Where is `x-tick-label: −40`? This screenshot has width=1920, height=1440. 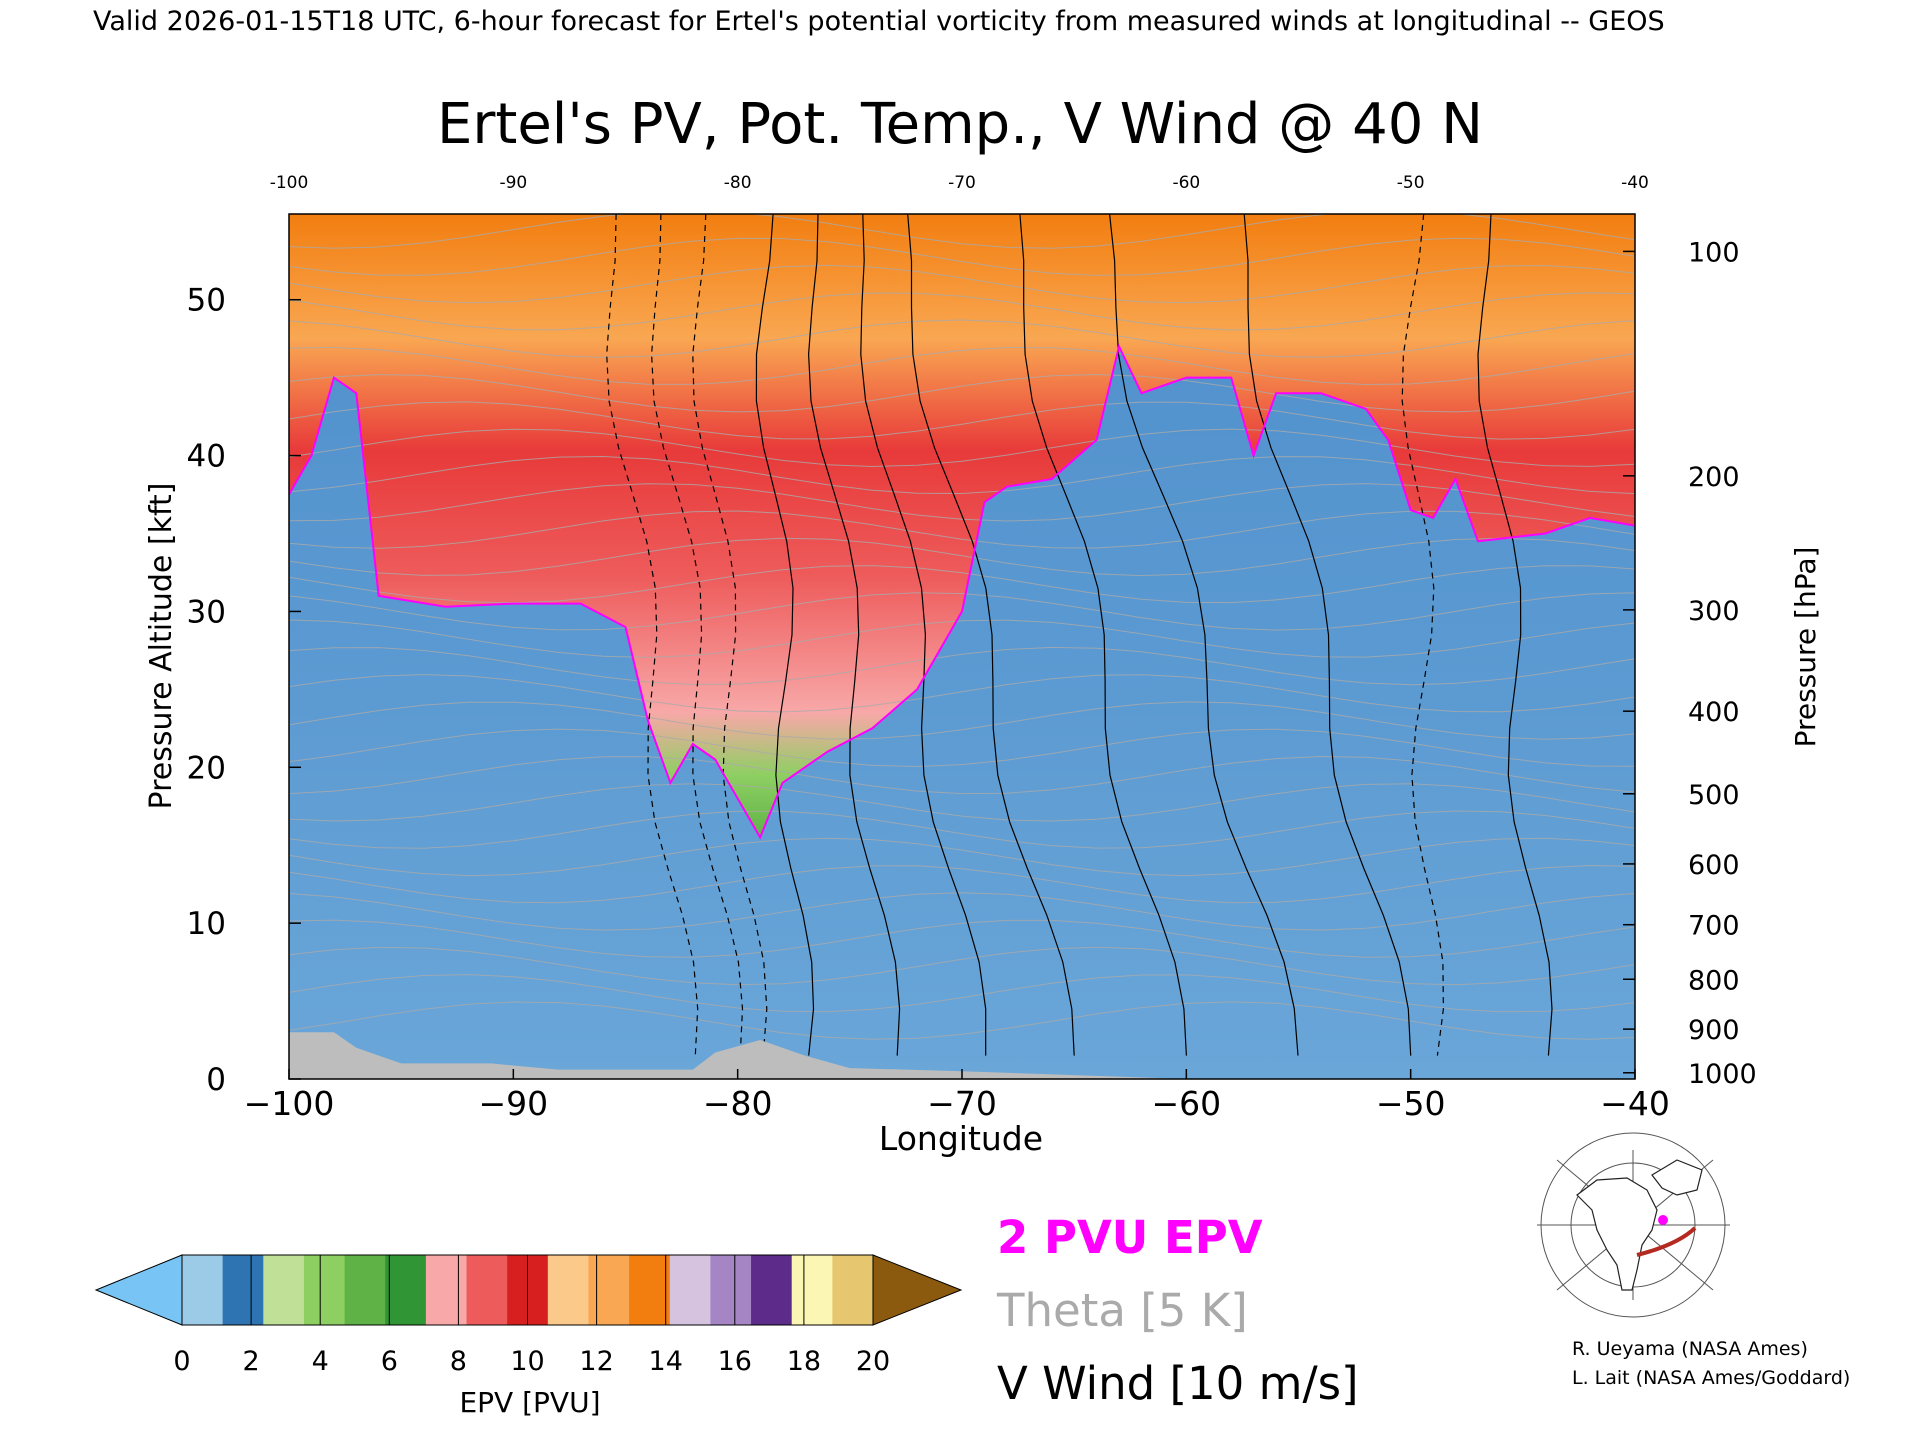 x-tick-label: −40 is located at coordinates (1635, 1103).